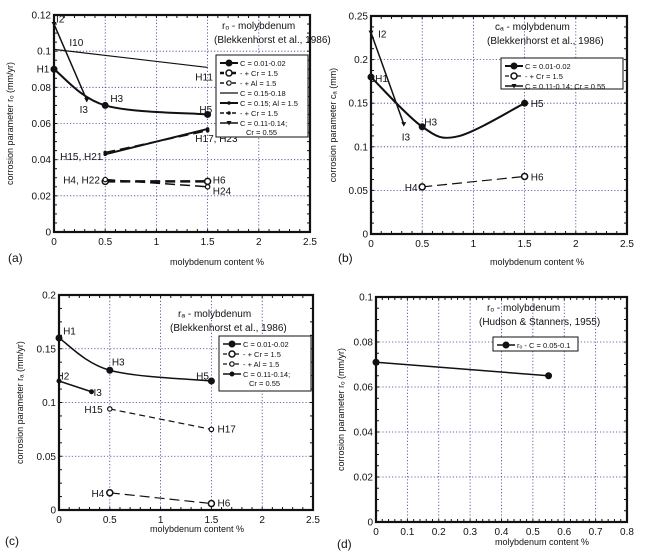  Describe the element at coordinates (105, 242) in the screenshot. I see `x-tick-label: 0.5` at that location.